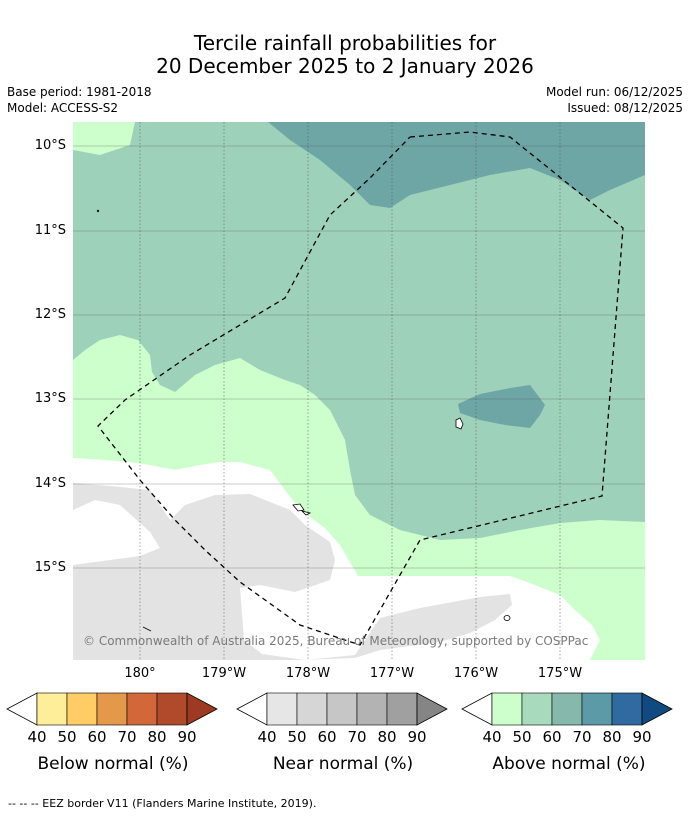 This screenshot has height=816, width=690. What do you see at coordinates (501, 406) in the screenshot?
I see `above-normal-60-region-east` at bounding box center [501, 406].